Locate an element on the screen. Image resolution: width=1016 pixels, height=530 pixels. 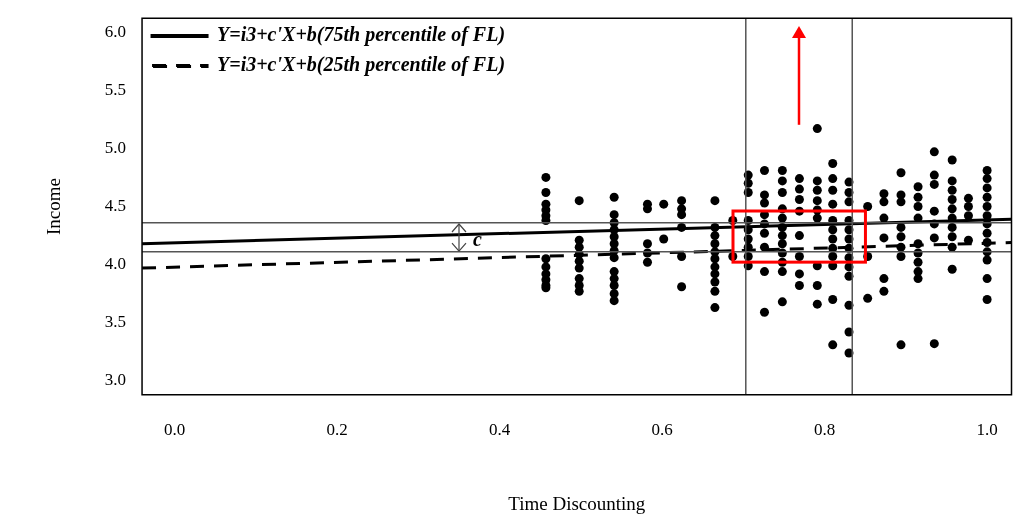
y-tick-label: 4.5 is located at coordinates (115, 205).